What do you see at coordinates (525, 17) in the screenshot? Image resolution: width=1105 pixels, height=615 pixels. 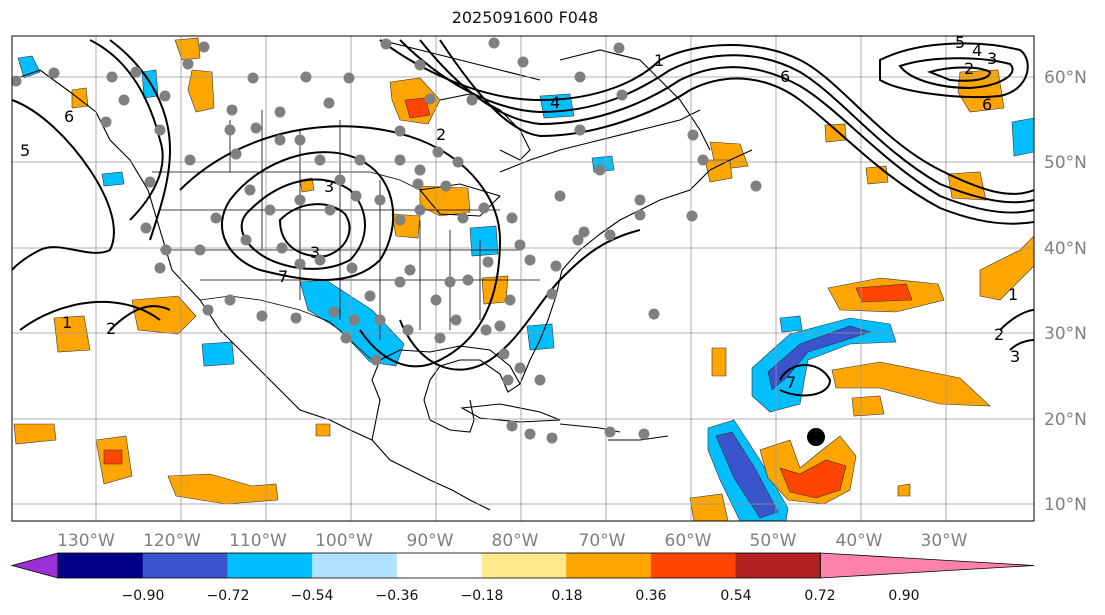 I see `map-title: 2025091600 F048` at bounding box center [525, 17].